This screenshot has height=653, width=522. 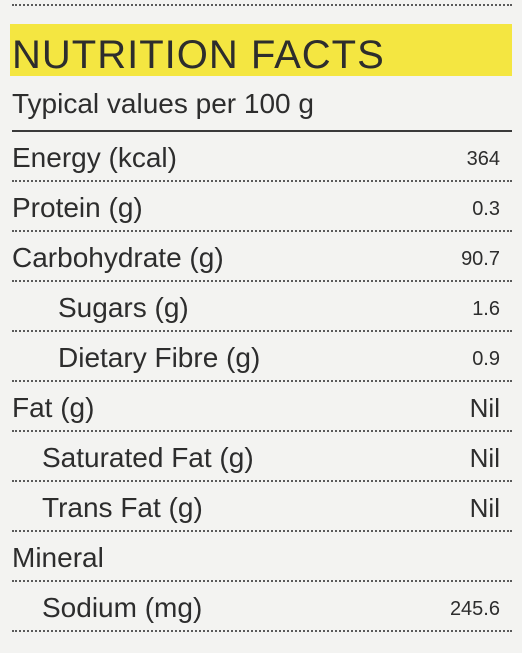 I want to click on nutrient-value: 90.7, so click(x=480, y=259).